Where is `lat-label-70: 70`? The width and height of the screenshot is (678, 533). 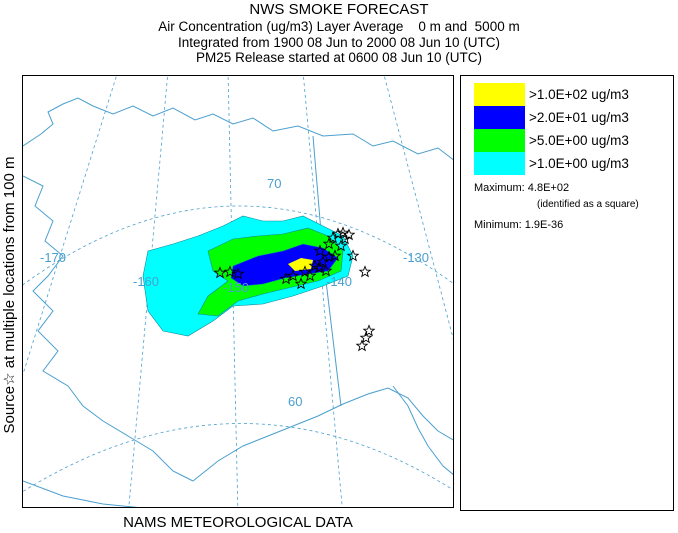 lat-label-70: 70 is located at coordinates (274, 183).